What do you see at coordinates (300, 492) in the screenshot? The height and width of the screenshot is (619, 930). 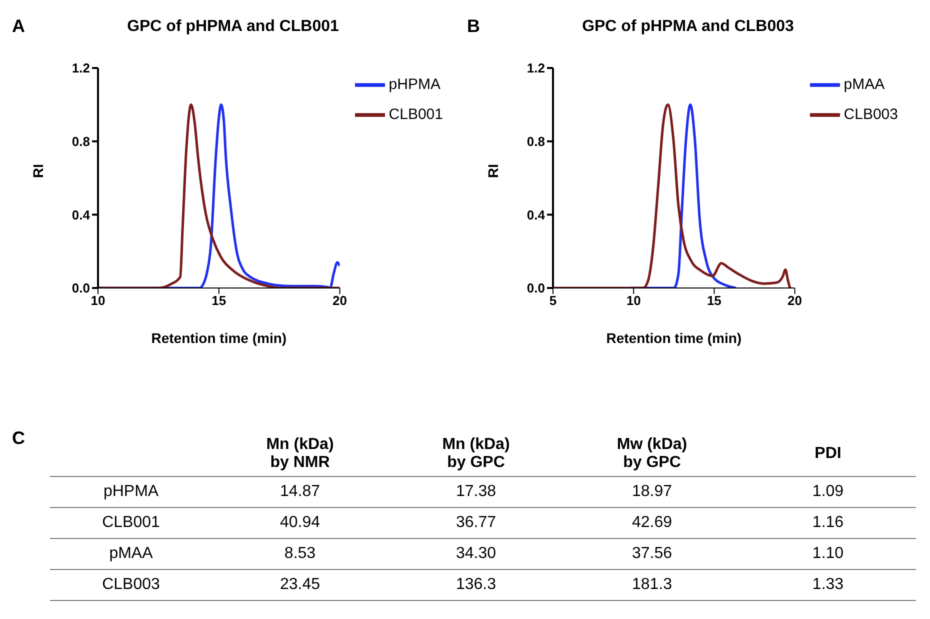 I see `data-label: 14.87` at bounding box center [300, 492].